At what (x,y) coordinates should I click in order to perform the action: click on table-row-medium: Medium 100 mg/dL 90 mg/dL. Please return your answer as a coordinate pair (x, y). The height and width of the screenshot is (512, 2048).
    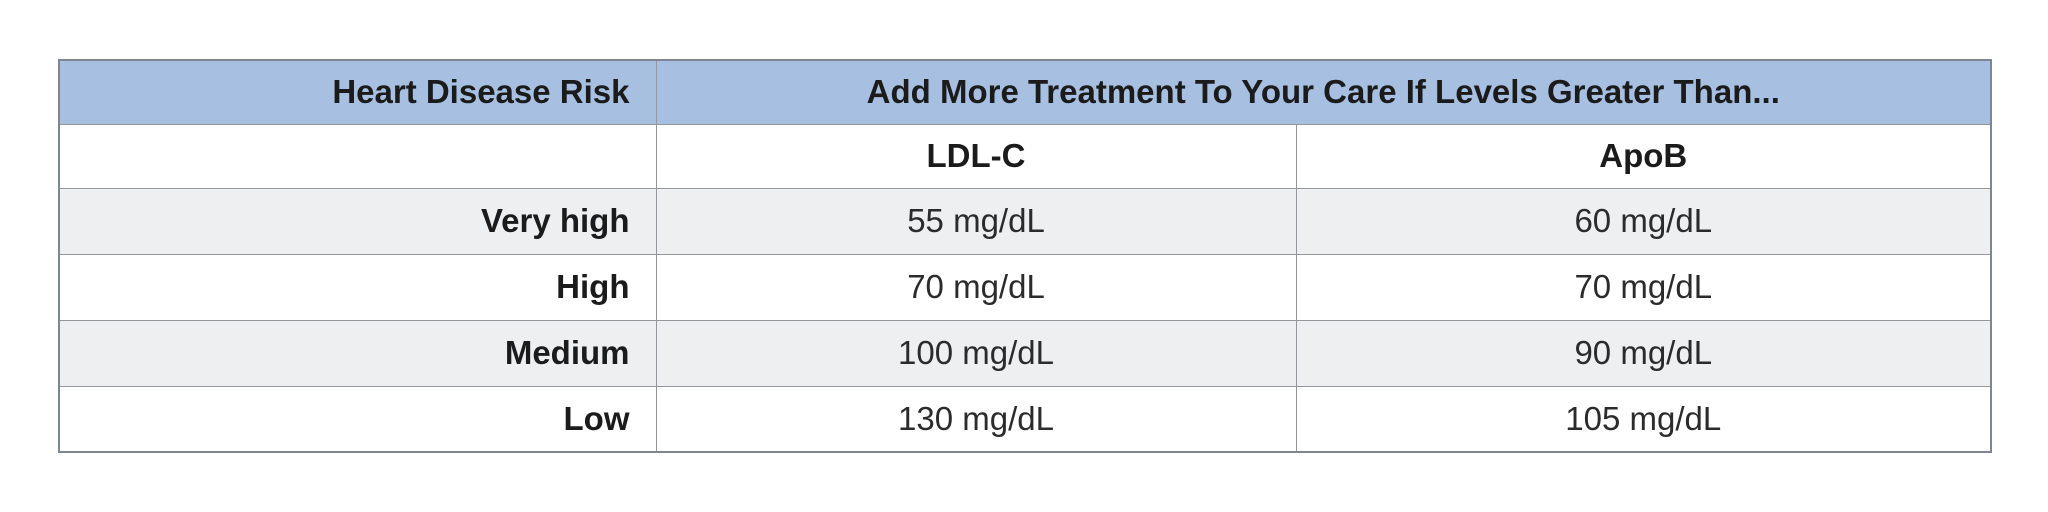
    Looking at the image, I should click on (1025, 353).